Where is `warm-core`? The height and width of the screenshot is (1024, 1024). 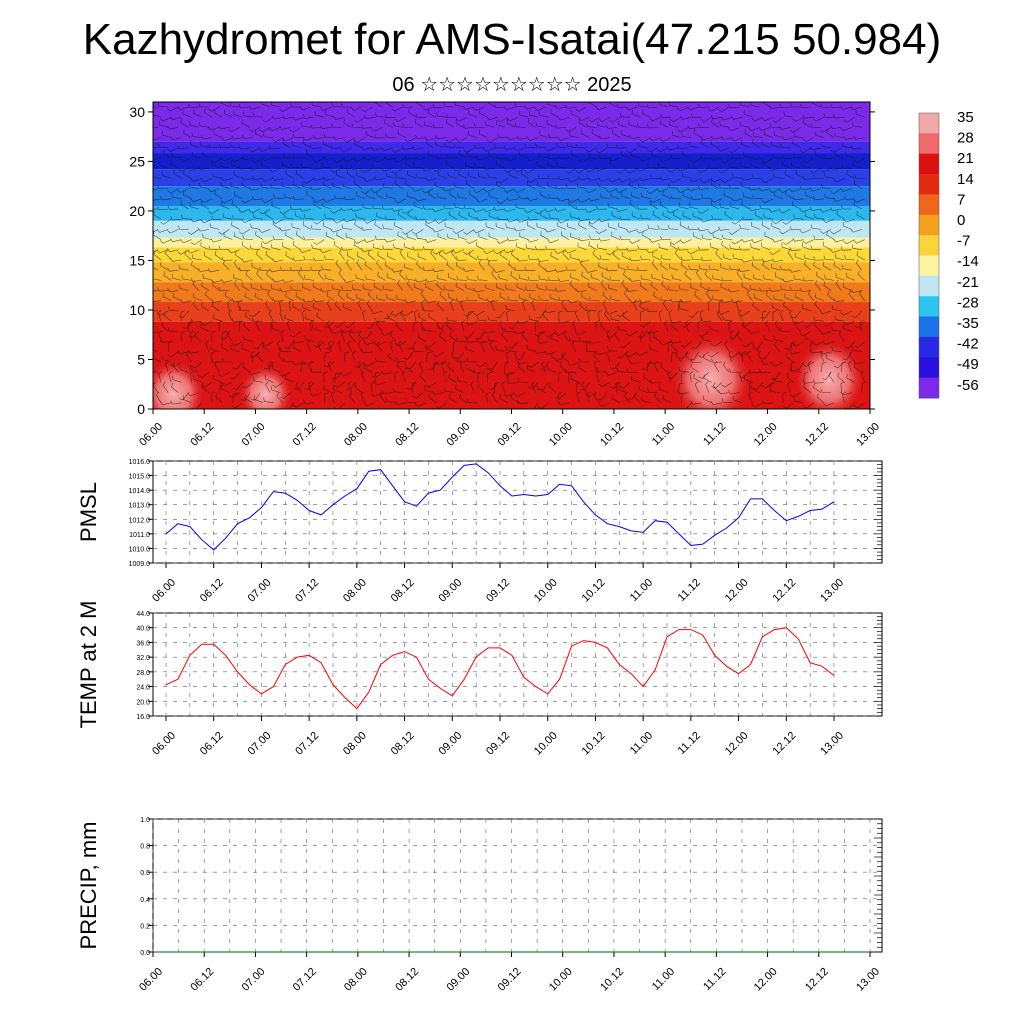 warm-core is located at coordinates (829, 374).